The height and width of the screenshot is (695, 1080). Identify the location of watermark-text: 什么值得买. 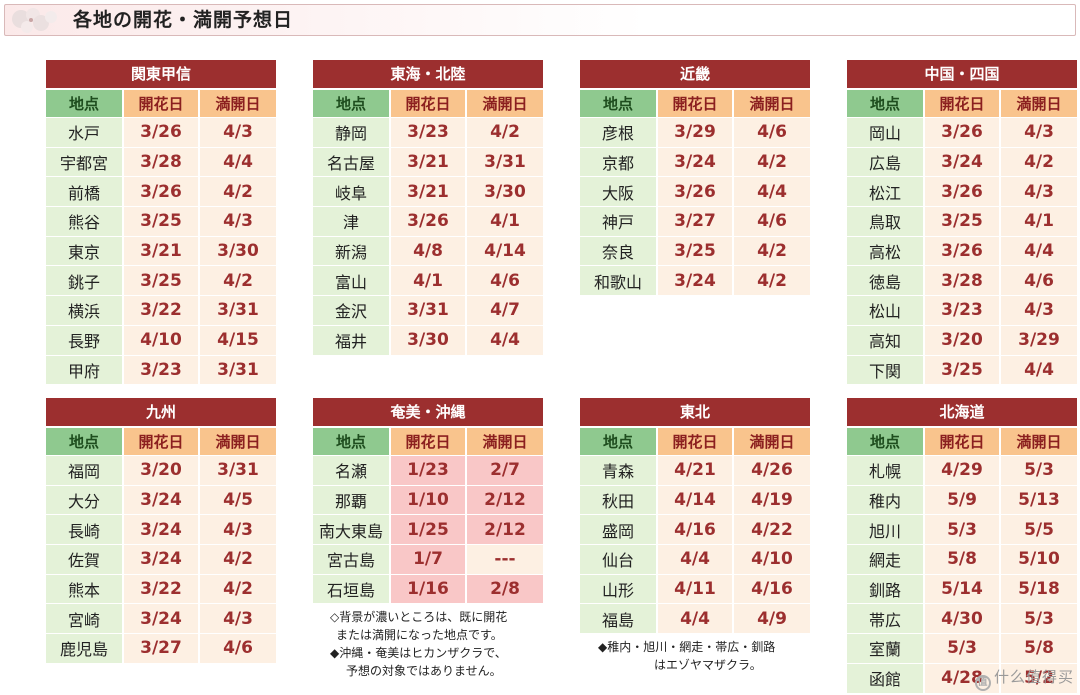
(1033, 677).